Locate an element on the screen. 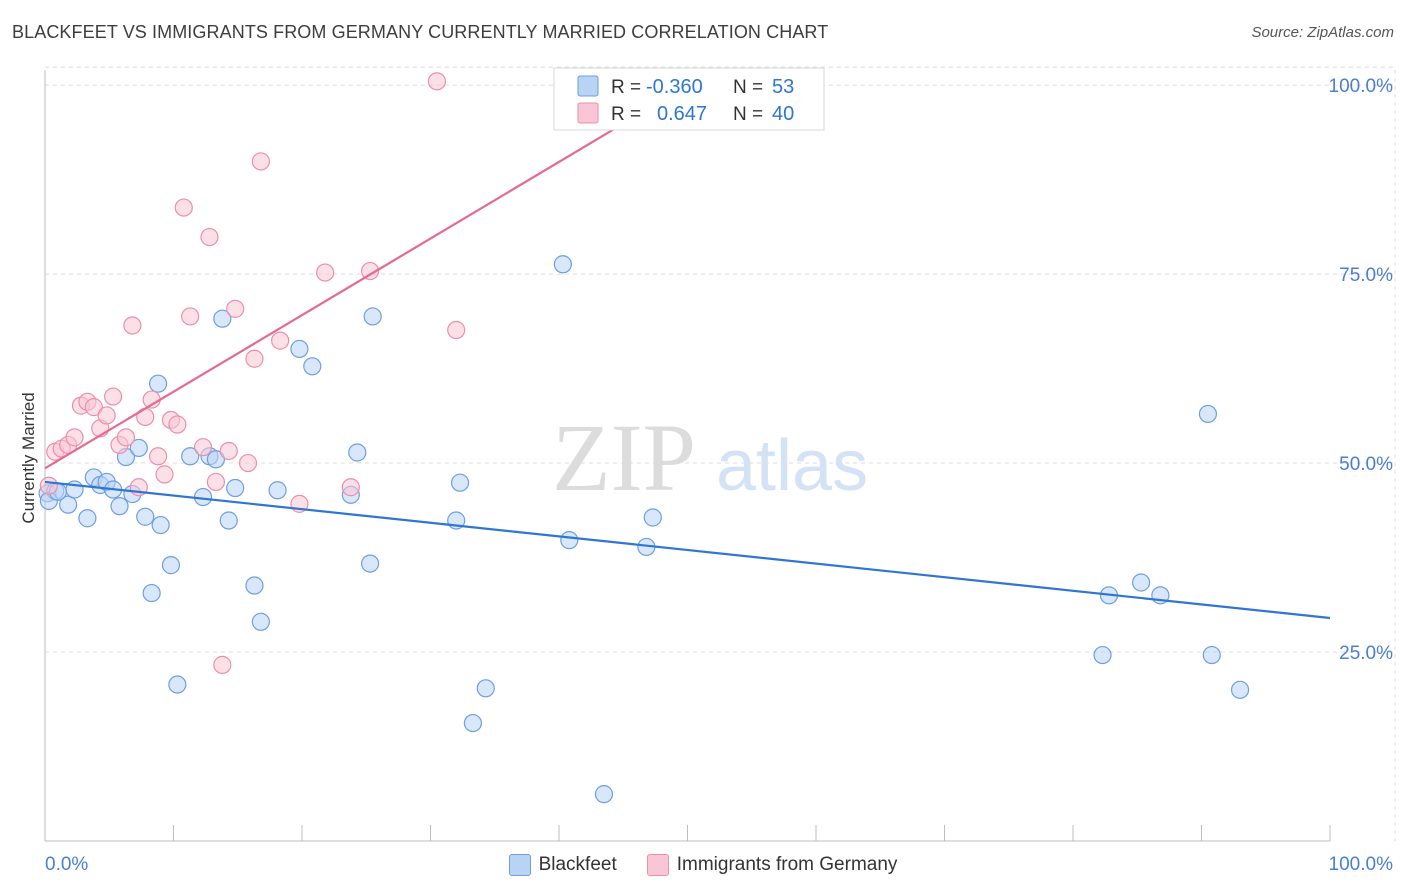  y-tick-label: 50.0% is located at coordinates (1366, 464).